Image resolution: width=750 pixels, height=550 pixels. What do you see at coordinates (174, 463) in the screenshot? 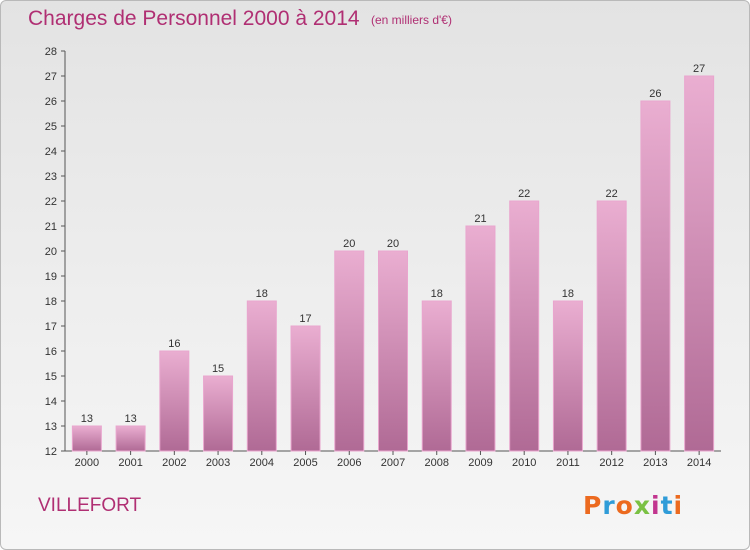
I see `x-tick-label: 2002` at bounding box center [174, 463].